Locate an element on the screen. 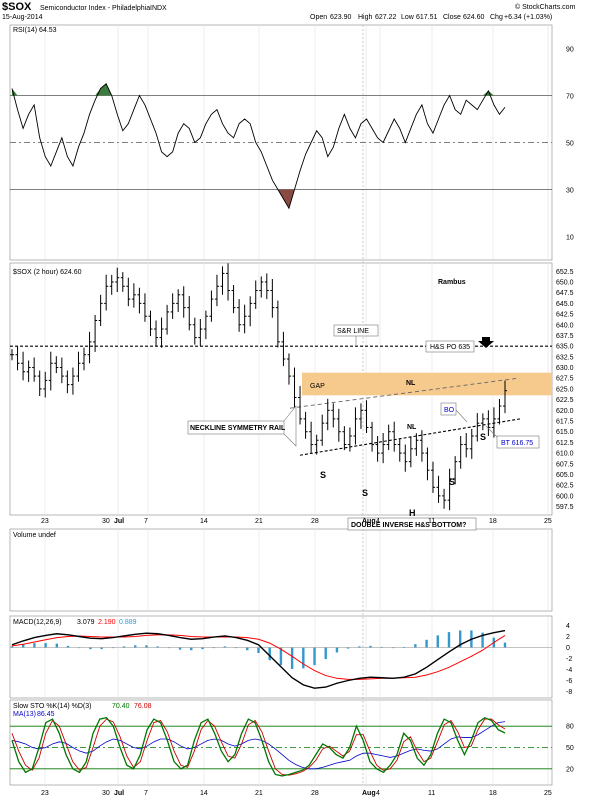 The height and width of the screenshot is (805, 597). sto-x-tick-label: 18 is located at coordinates (493, 793).